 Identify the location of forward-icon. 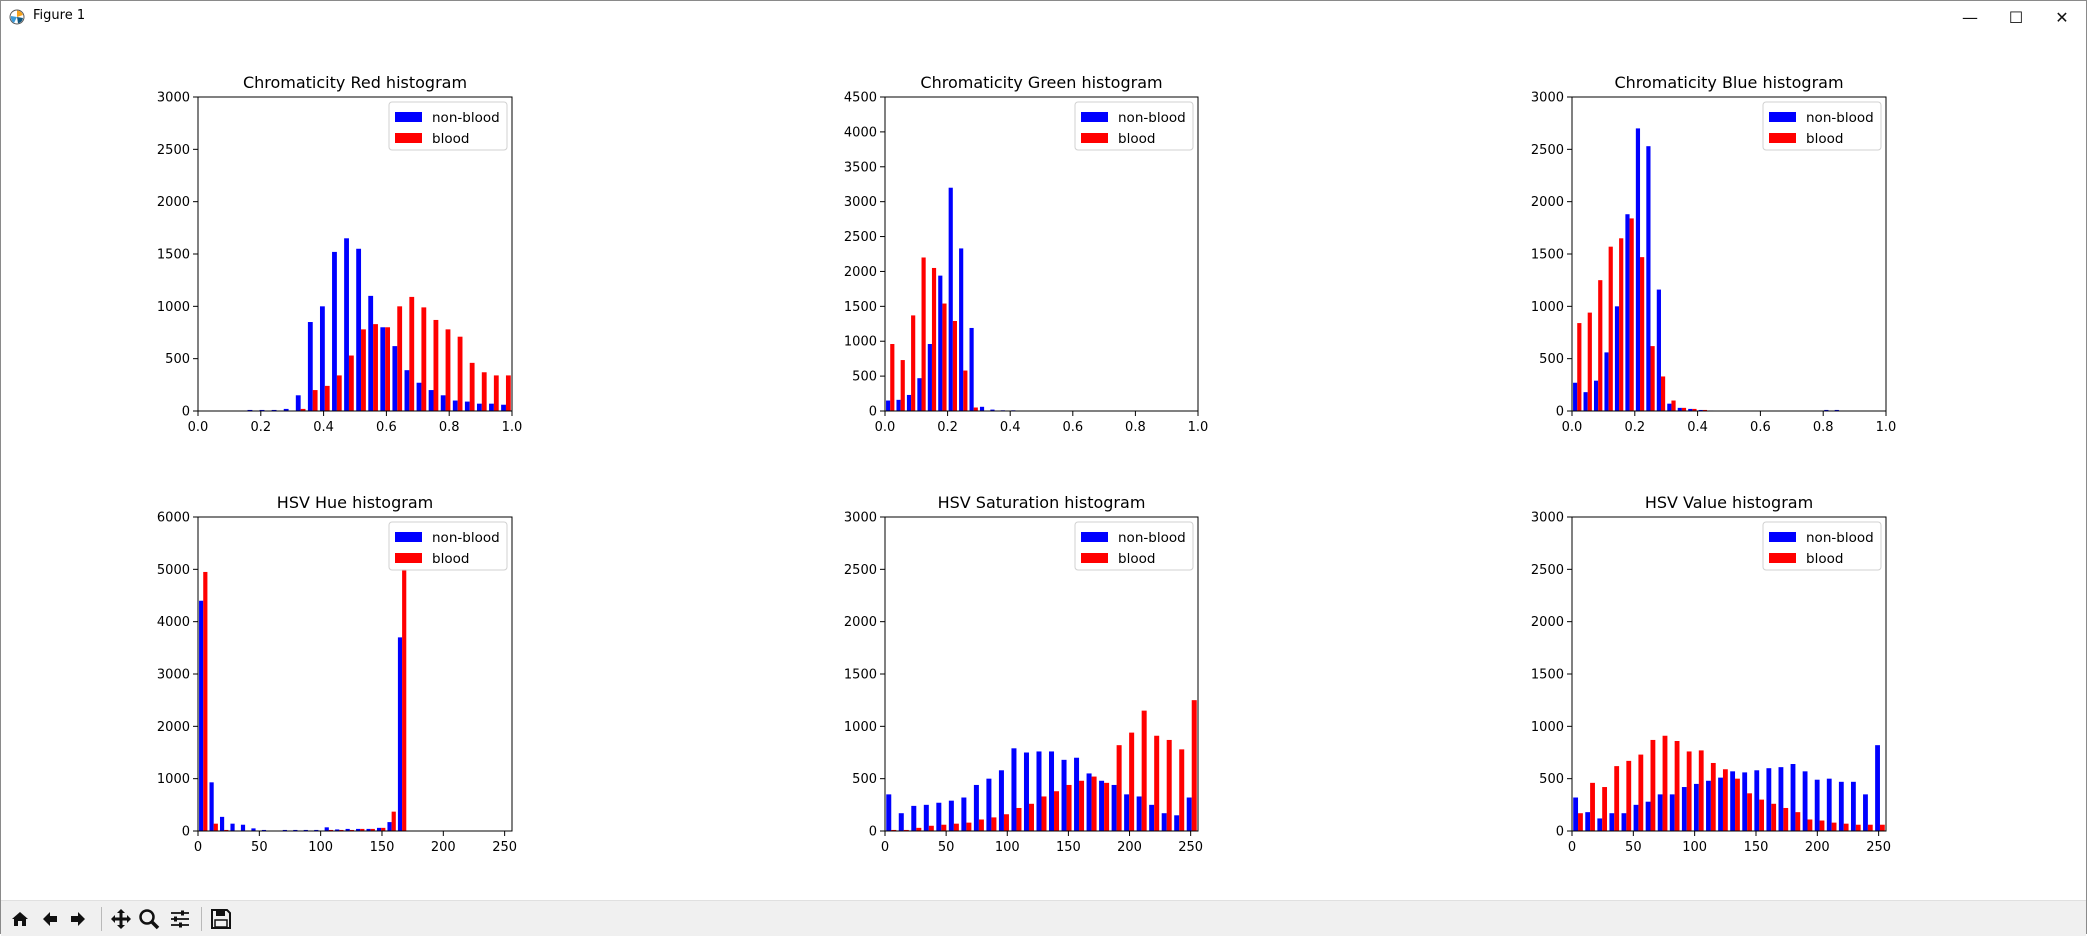
(78, 919).